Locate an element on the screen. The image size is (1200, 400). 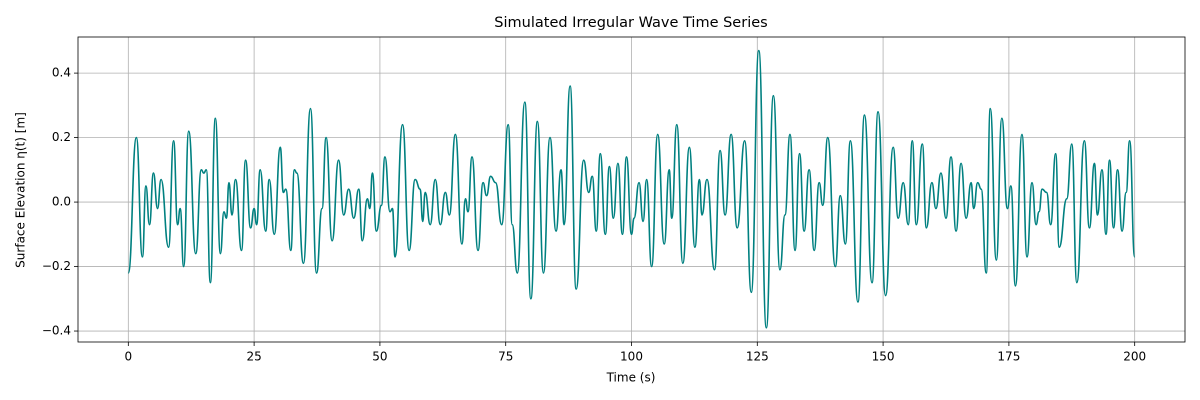
x-tick-label: 150 is located at coordinates (883, 357).